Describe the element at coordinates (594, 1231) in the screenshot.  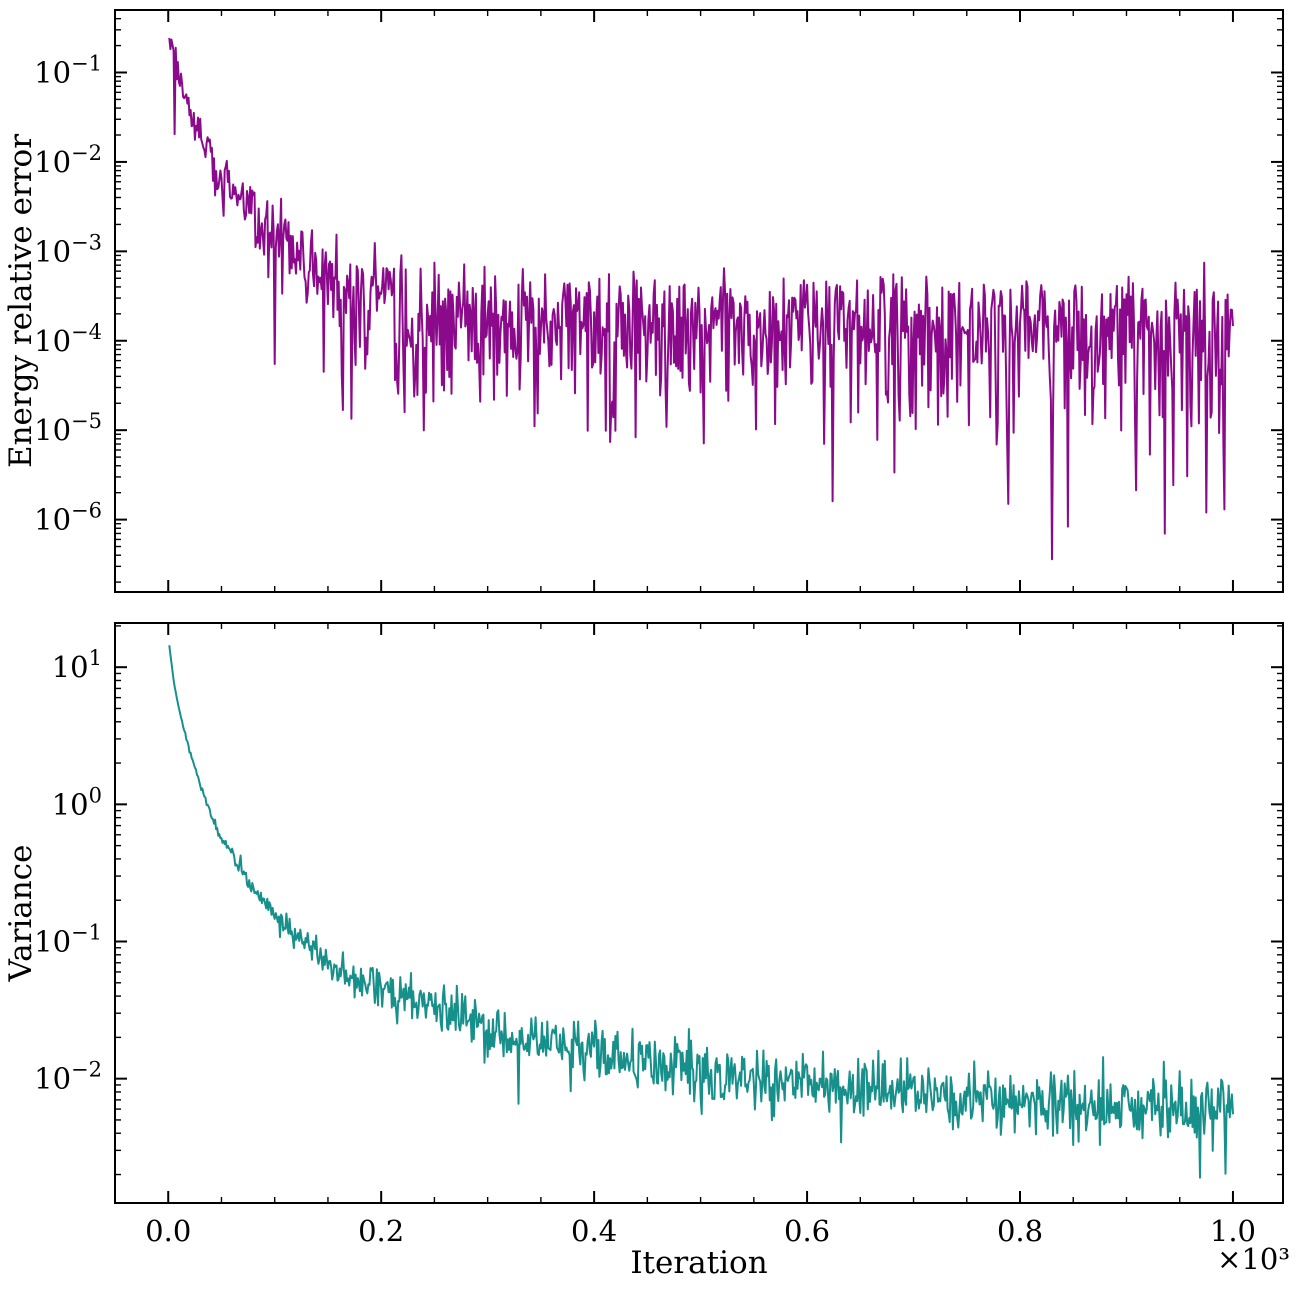
I see `x-tick-label: 0.4` at that location.